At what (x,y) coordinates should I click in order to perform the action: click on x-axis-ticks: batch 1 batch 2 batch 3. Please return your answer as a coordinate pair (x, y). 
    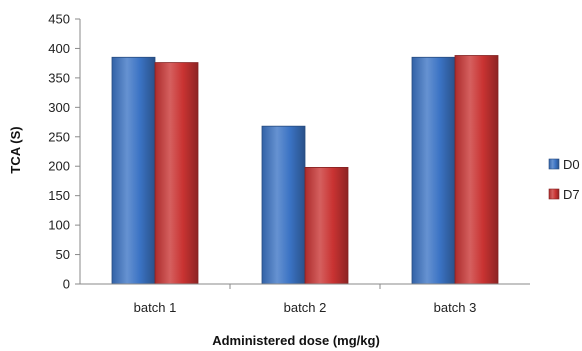
    Looking at the image, I should click on (305, 299).